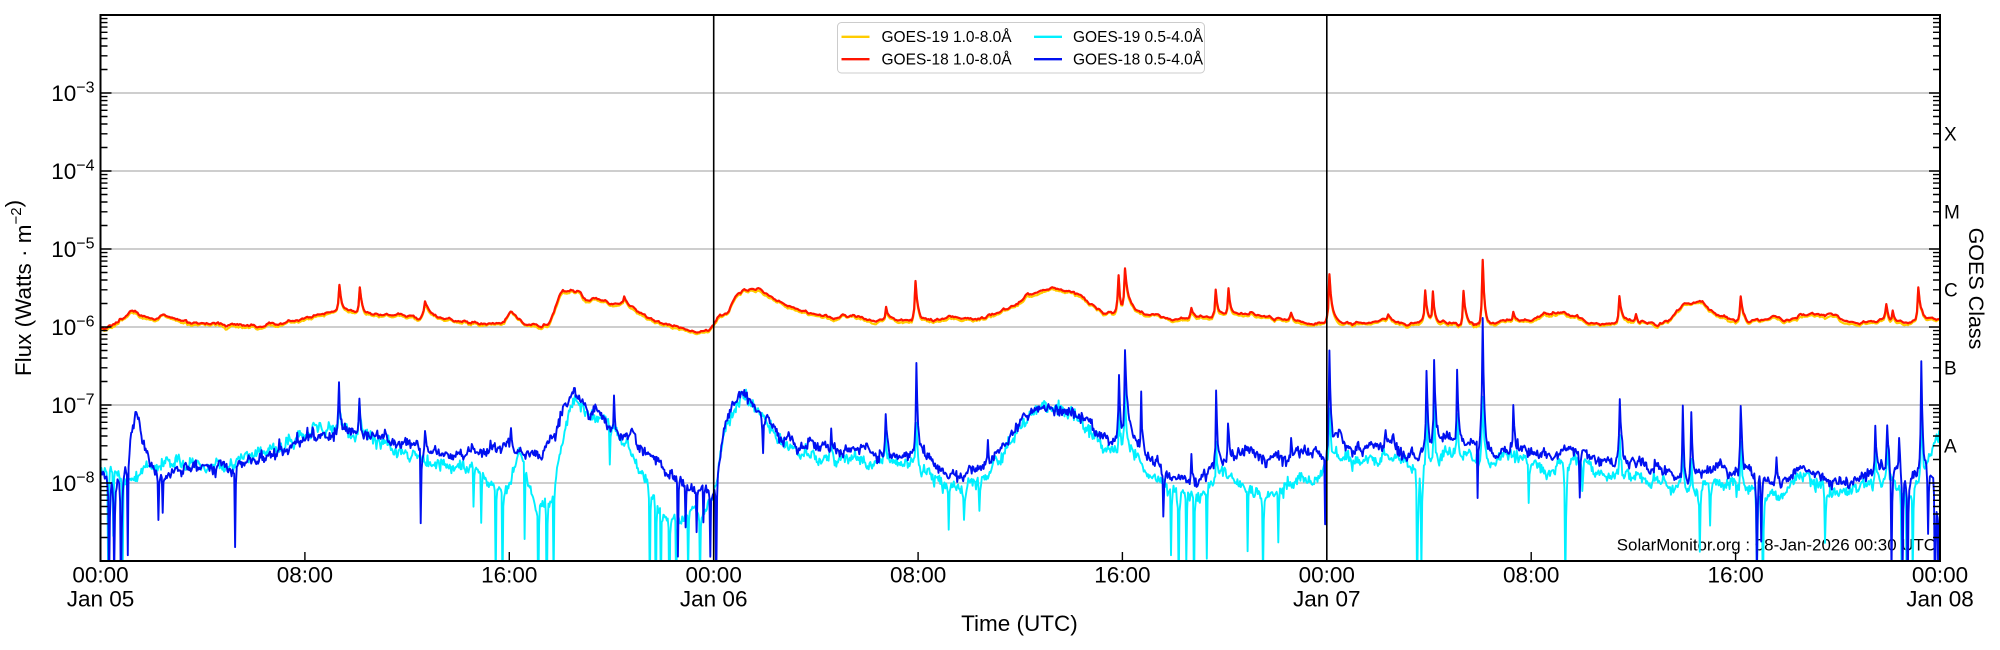 The height and width of the screenshot is (650, 2000). Describe the element at coordinates (72, 93) in the screenshot. I see `svg-text: 10⁻³` at that location.